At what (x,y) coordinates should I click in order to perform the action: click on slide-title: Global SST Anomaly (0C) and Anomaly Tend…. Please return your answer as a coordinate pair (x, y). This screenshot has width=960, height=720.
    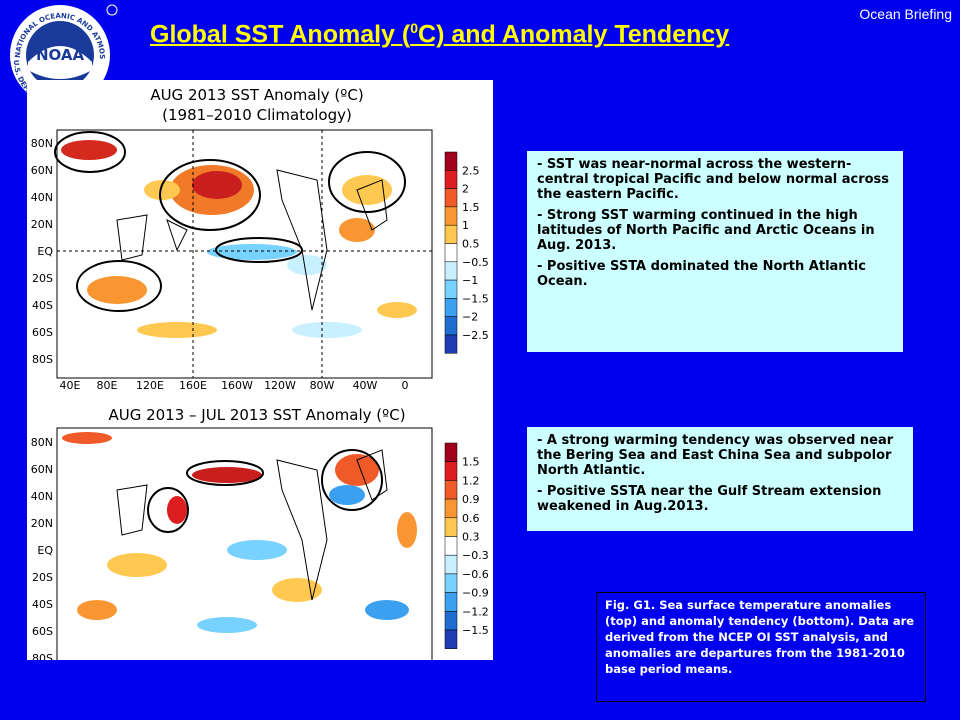
    Looking at the image, I should click on (439, 34).